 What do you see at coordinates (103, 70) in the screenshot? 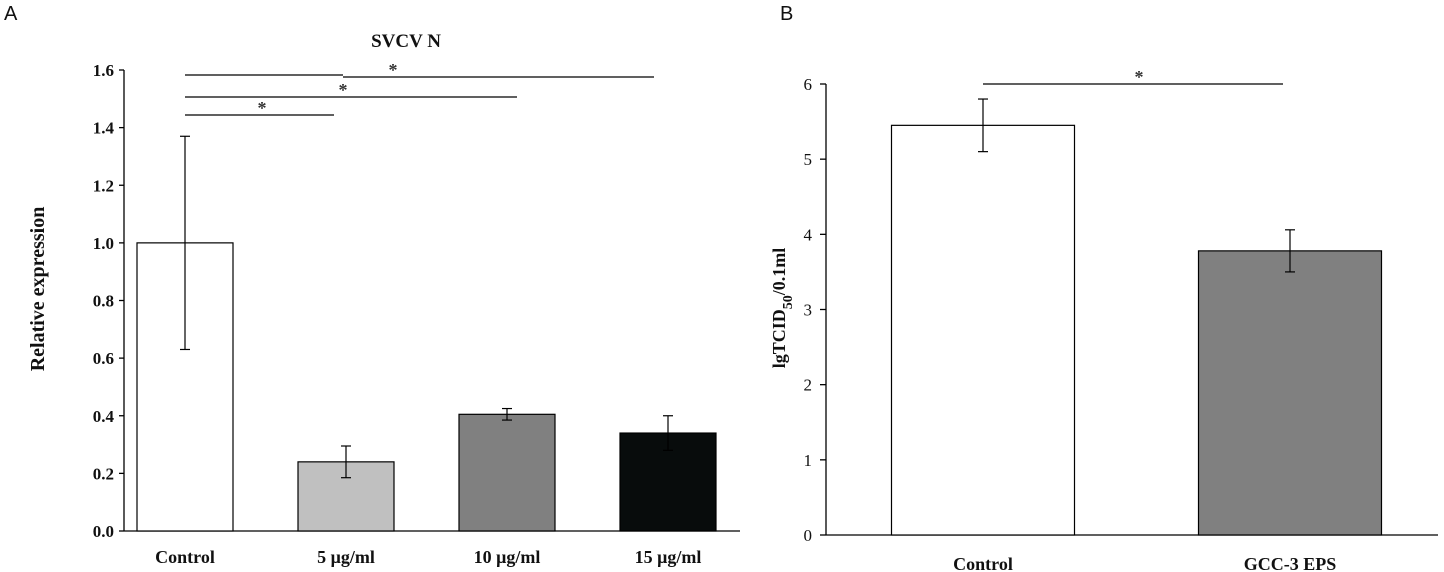
I see `chart-a-y-tick-label: 1.6` at bounding box center [103, 70].